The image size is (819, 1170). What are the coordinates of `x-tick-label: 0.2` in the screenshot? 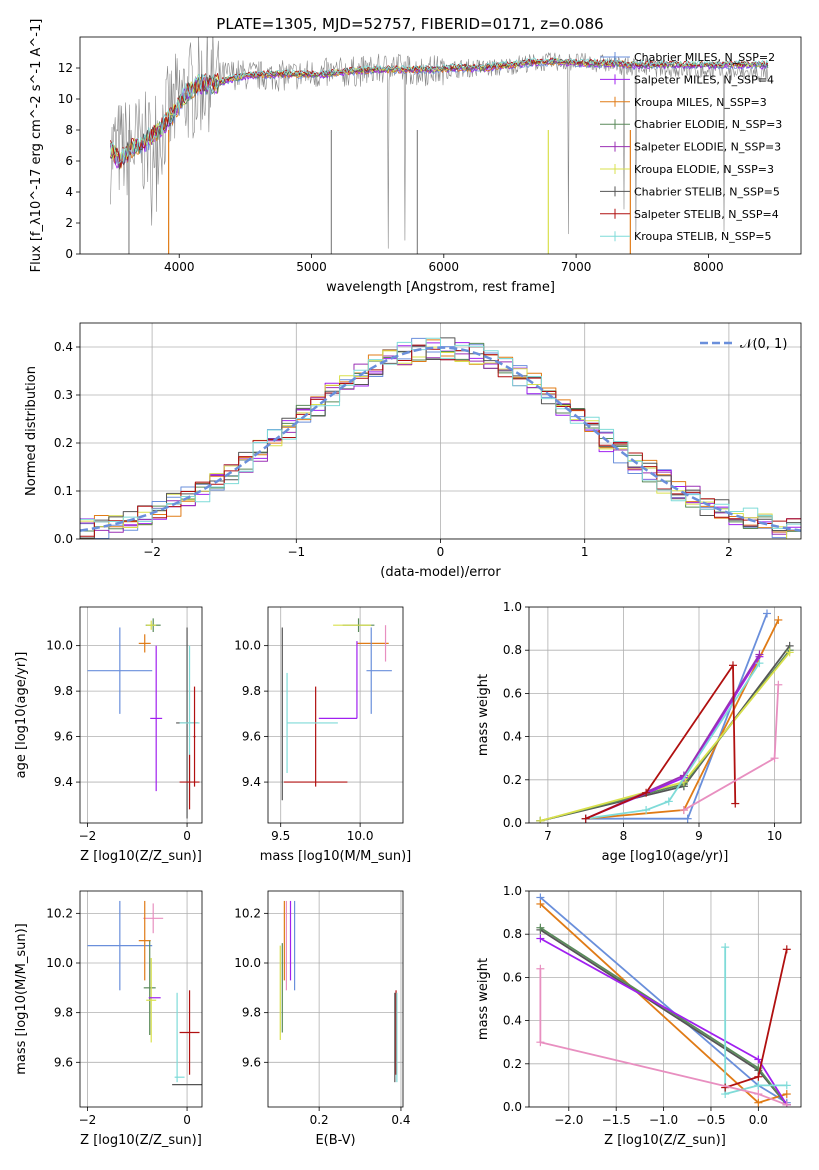 It's located at (319, 1120).